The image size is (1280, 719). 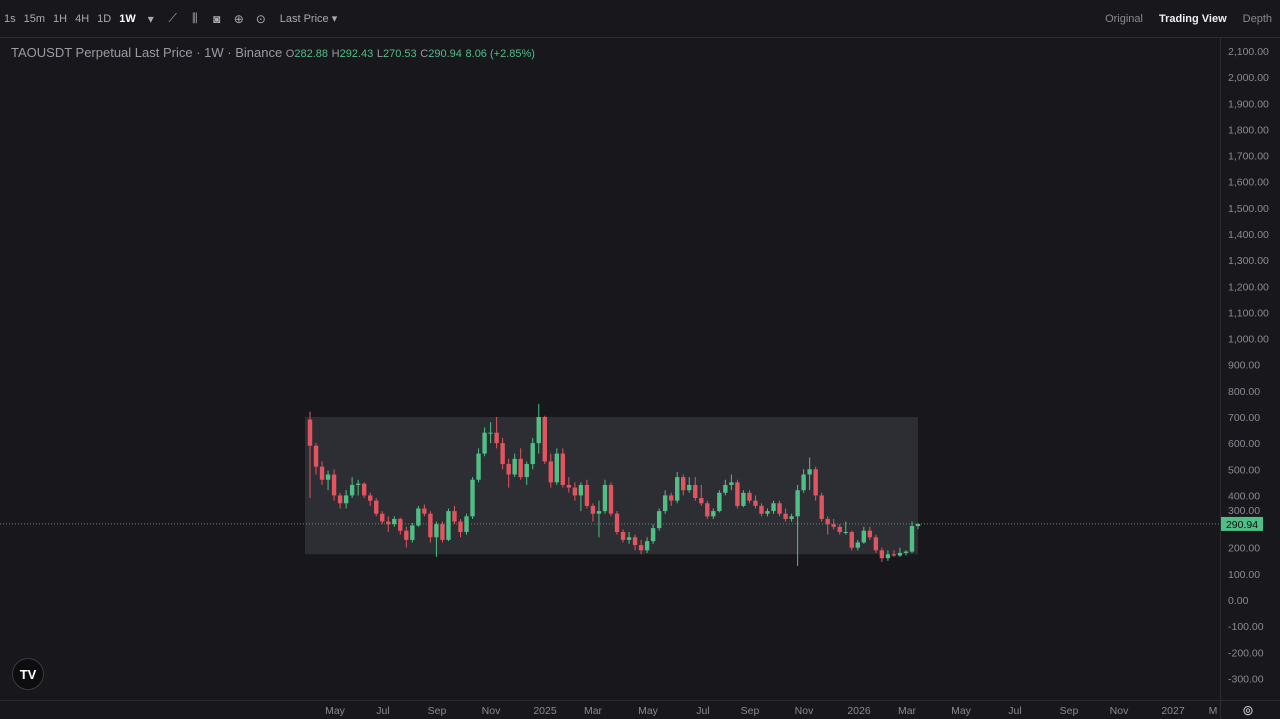 I want to click on close-value: 290.94, so click(x=445, y=54).